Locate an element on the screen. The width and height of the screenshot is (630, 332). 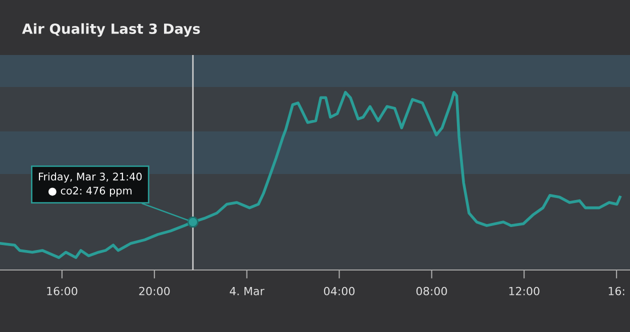
x-tick-label: 04:00 is located at coordinates (339, 291).